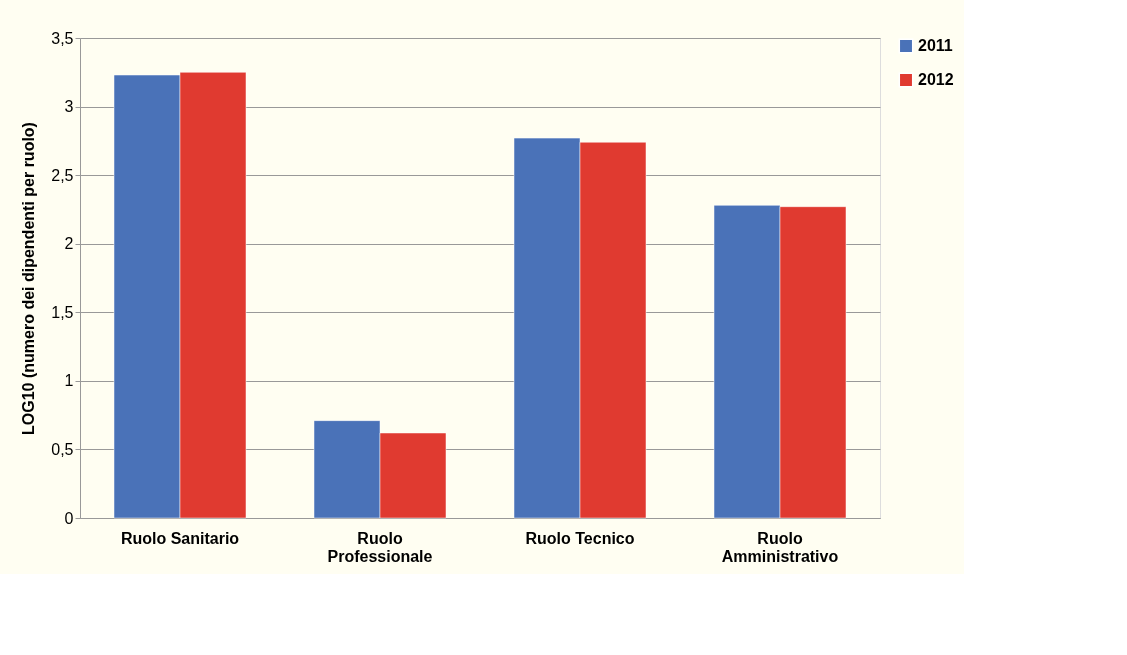 This screenshot has width=1127, height=655. What do you see at coordinates (69, 518) in the screenshot?
I see `y-tick-label: 0` at bounding box center [69, 518].